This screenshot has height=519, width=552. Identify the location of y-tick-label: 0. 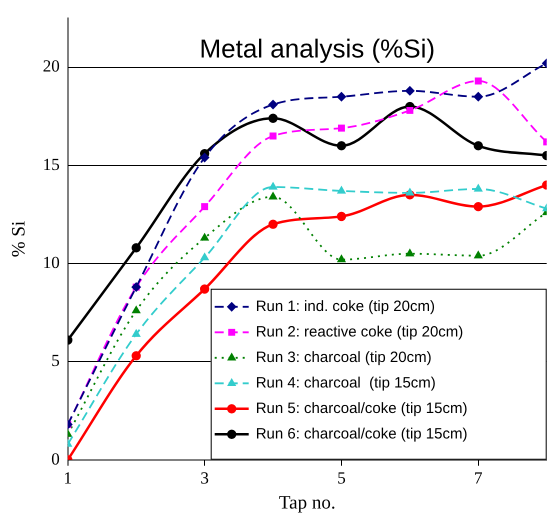
(55, 458).